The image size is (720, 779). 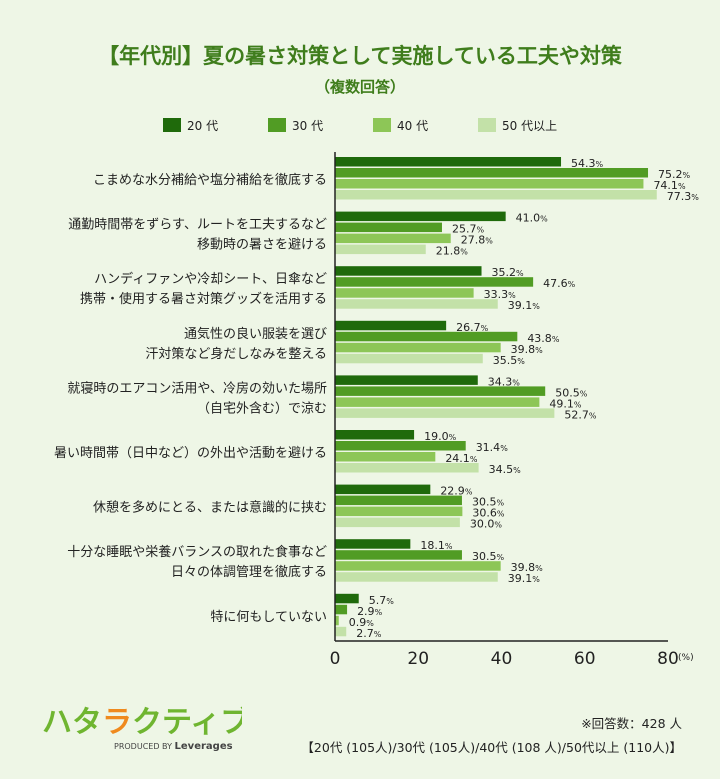 What do you see at coordinates (412, 126) in the screenshot?
I see `legend-label: 40 代` at bounding box center [412, 126].